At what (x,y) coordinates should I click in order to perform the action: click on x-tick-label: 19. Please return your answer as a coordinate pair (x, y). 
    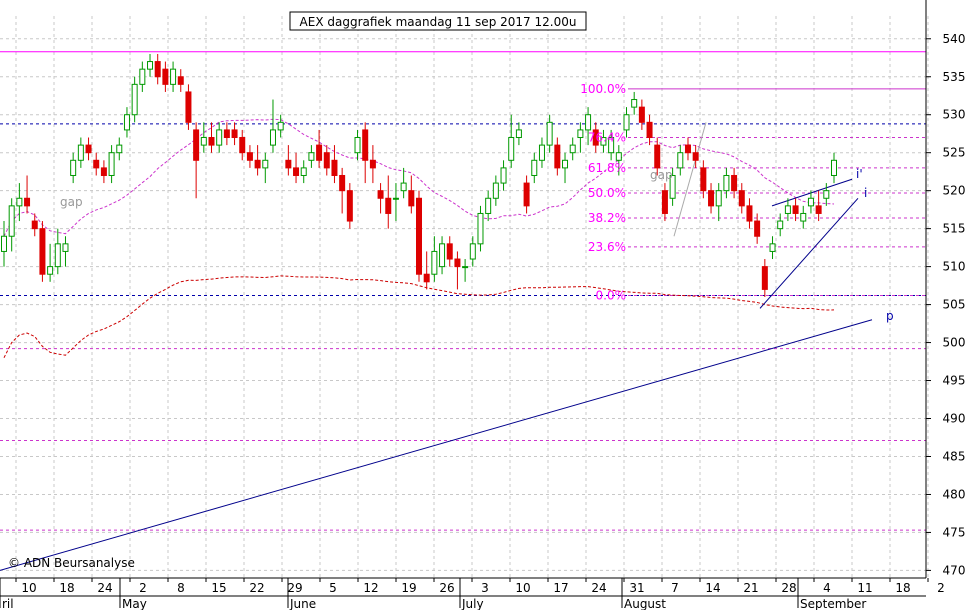
    Looking at the image, I should click on (408, 588).